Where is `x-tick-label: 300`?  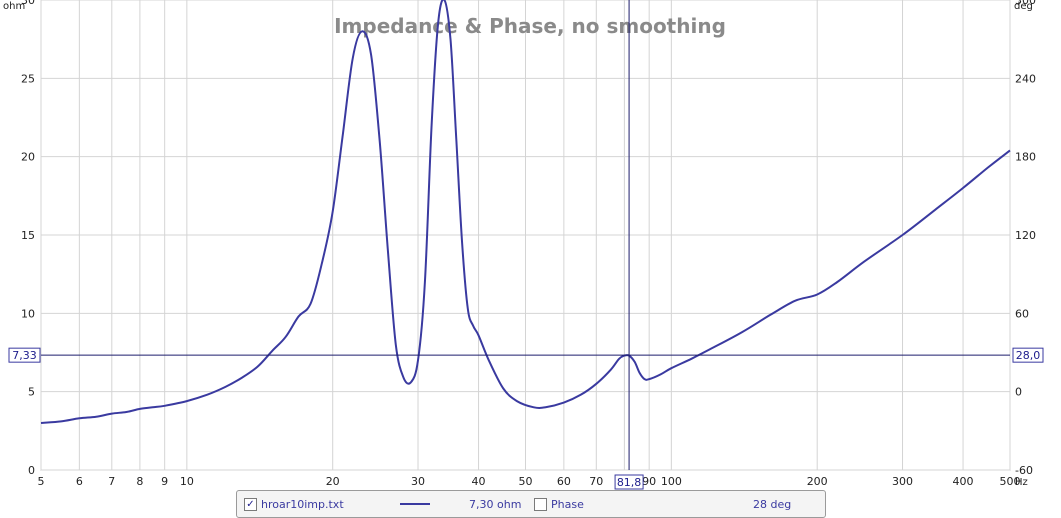 x-tick-label: 300 is located at coordinates (902, 481).